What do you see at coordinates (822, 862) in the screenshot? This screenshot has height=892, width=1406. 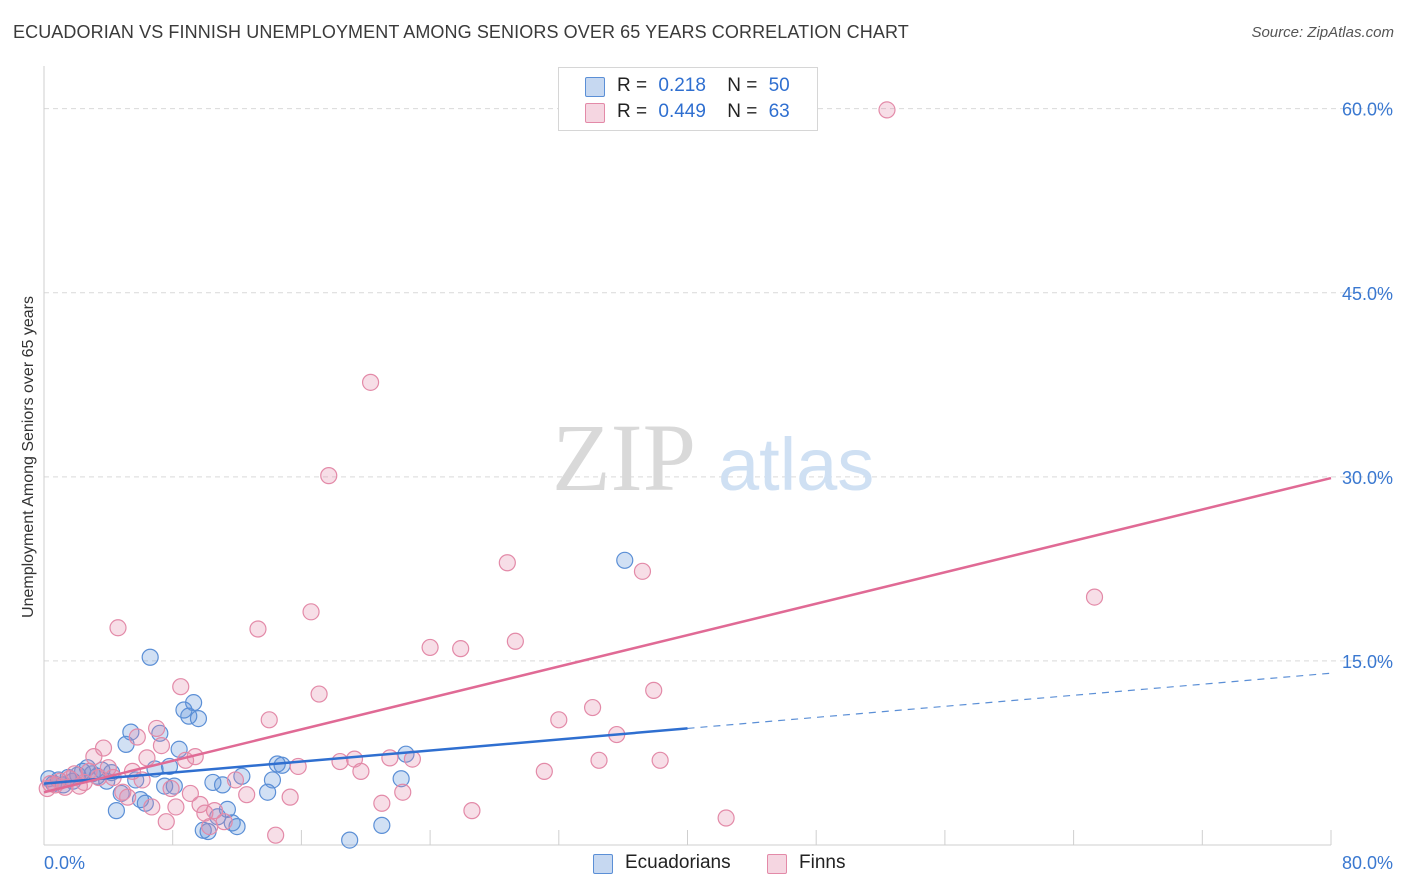 I see `bottom-legend-label-finns: Finns` at bounding box center [822, 862].